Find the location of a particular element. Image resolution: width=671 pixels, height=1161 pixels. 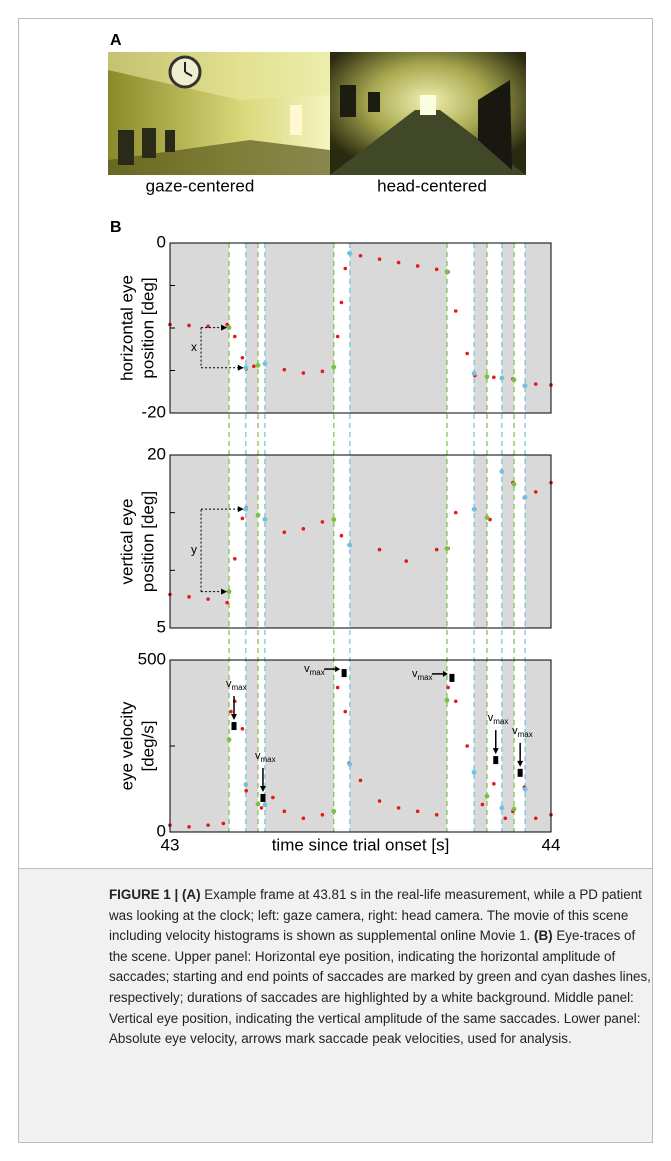

y-tick-label: 20 is located at coordinates (156, 453).